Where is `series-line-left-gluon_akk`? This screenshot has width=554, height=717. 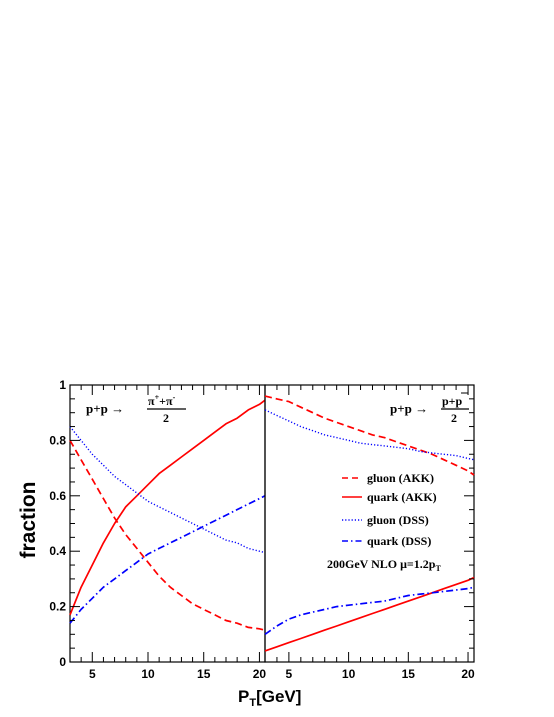
series-line-left-gluon_akk is located at coordinates (167, 535).